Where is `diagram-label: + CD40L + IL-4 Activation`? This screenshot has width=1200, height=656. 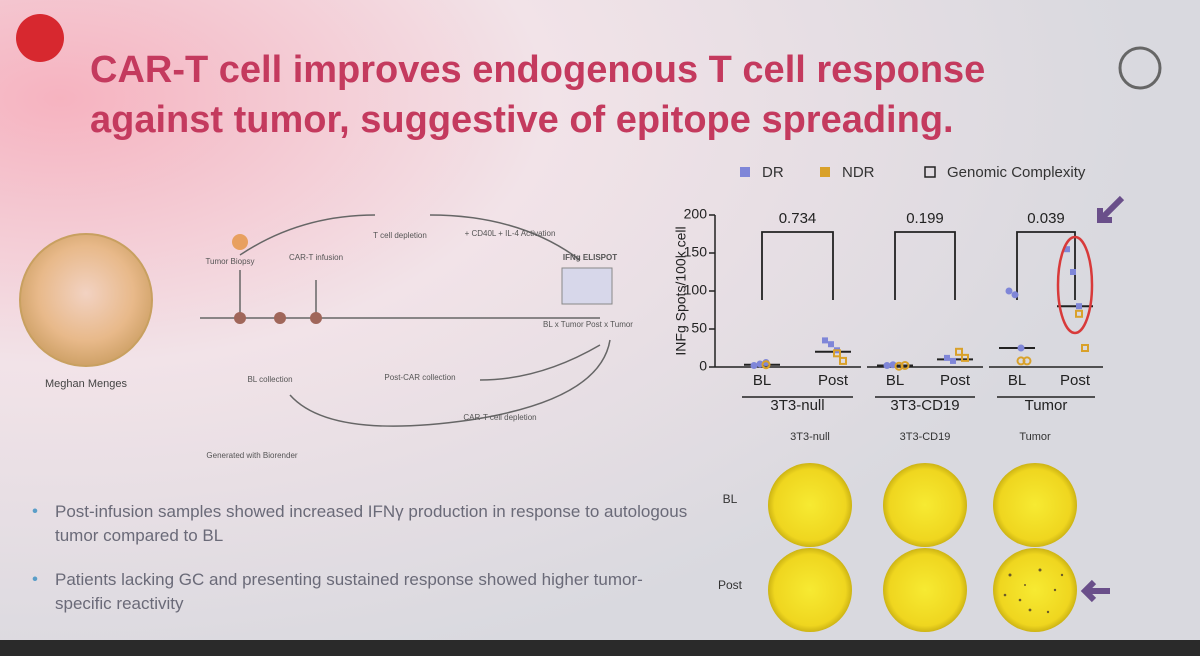 diagram-label: + CD40L + IL-4 Activation is located at coordinates (510, 233).